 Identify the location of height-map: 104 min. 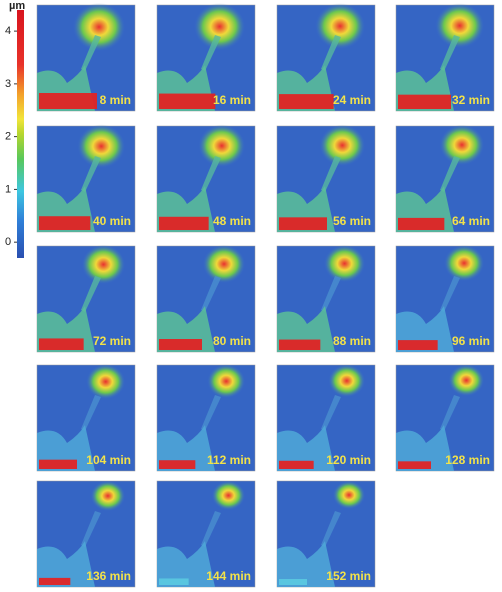
(86, 418).